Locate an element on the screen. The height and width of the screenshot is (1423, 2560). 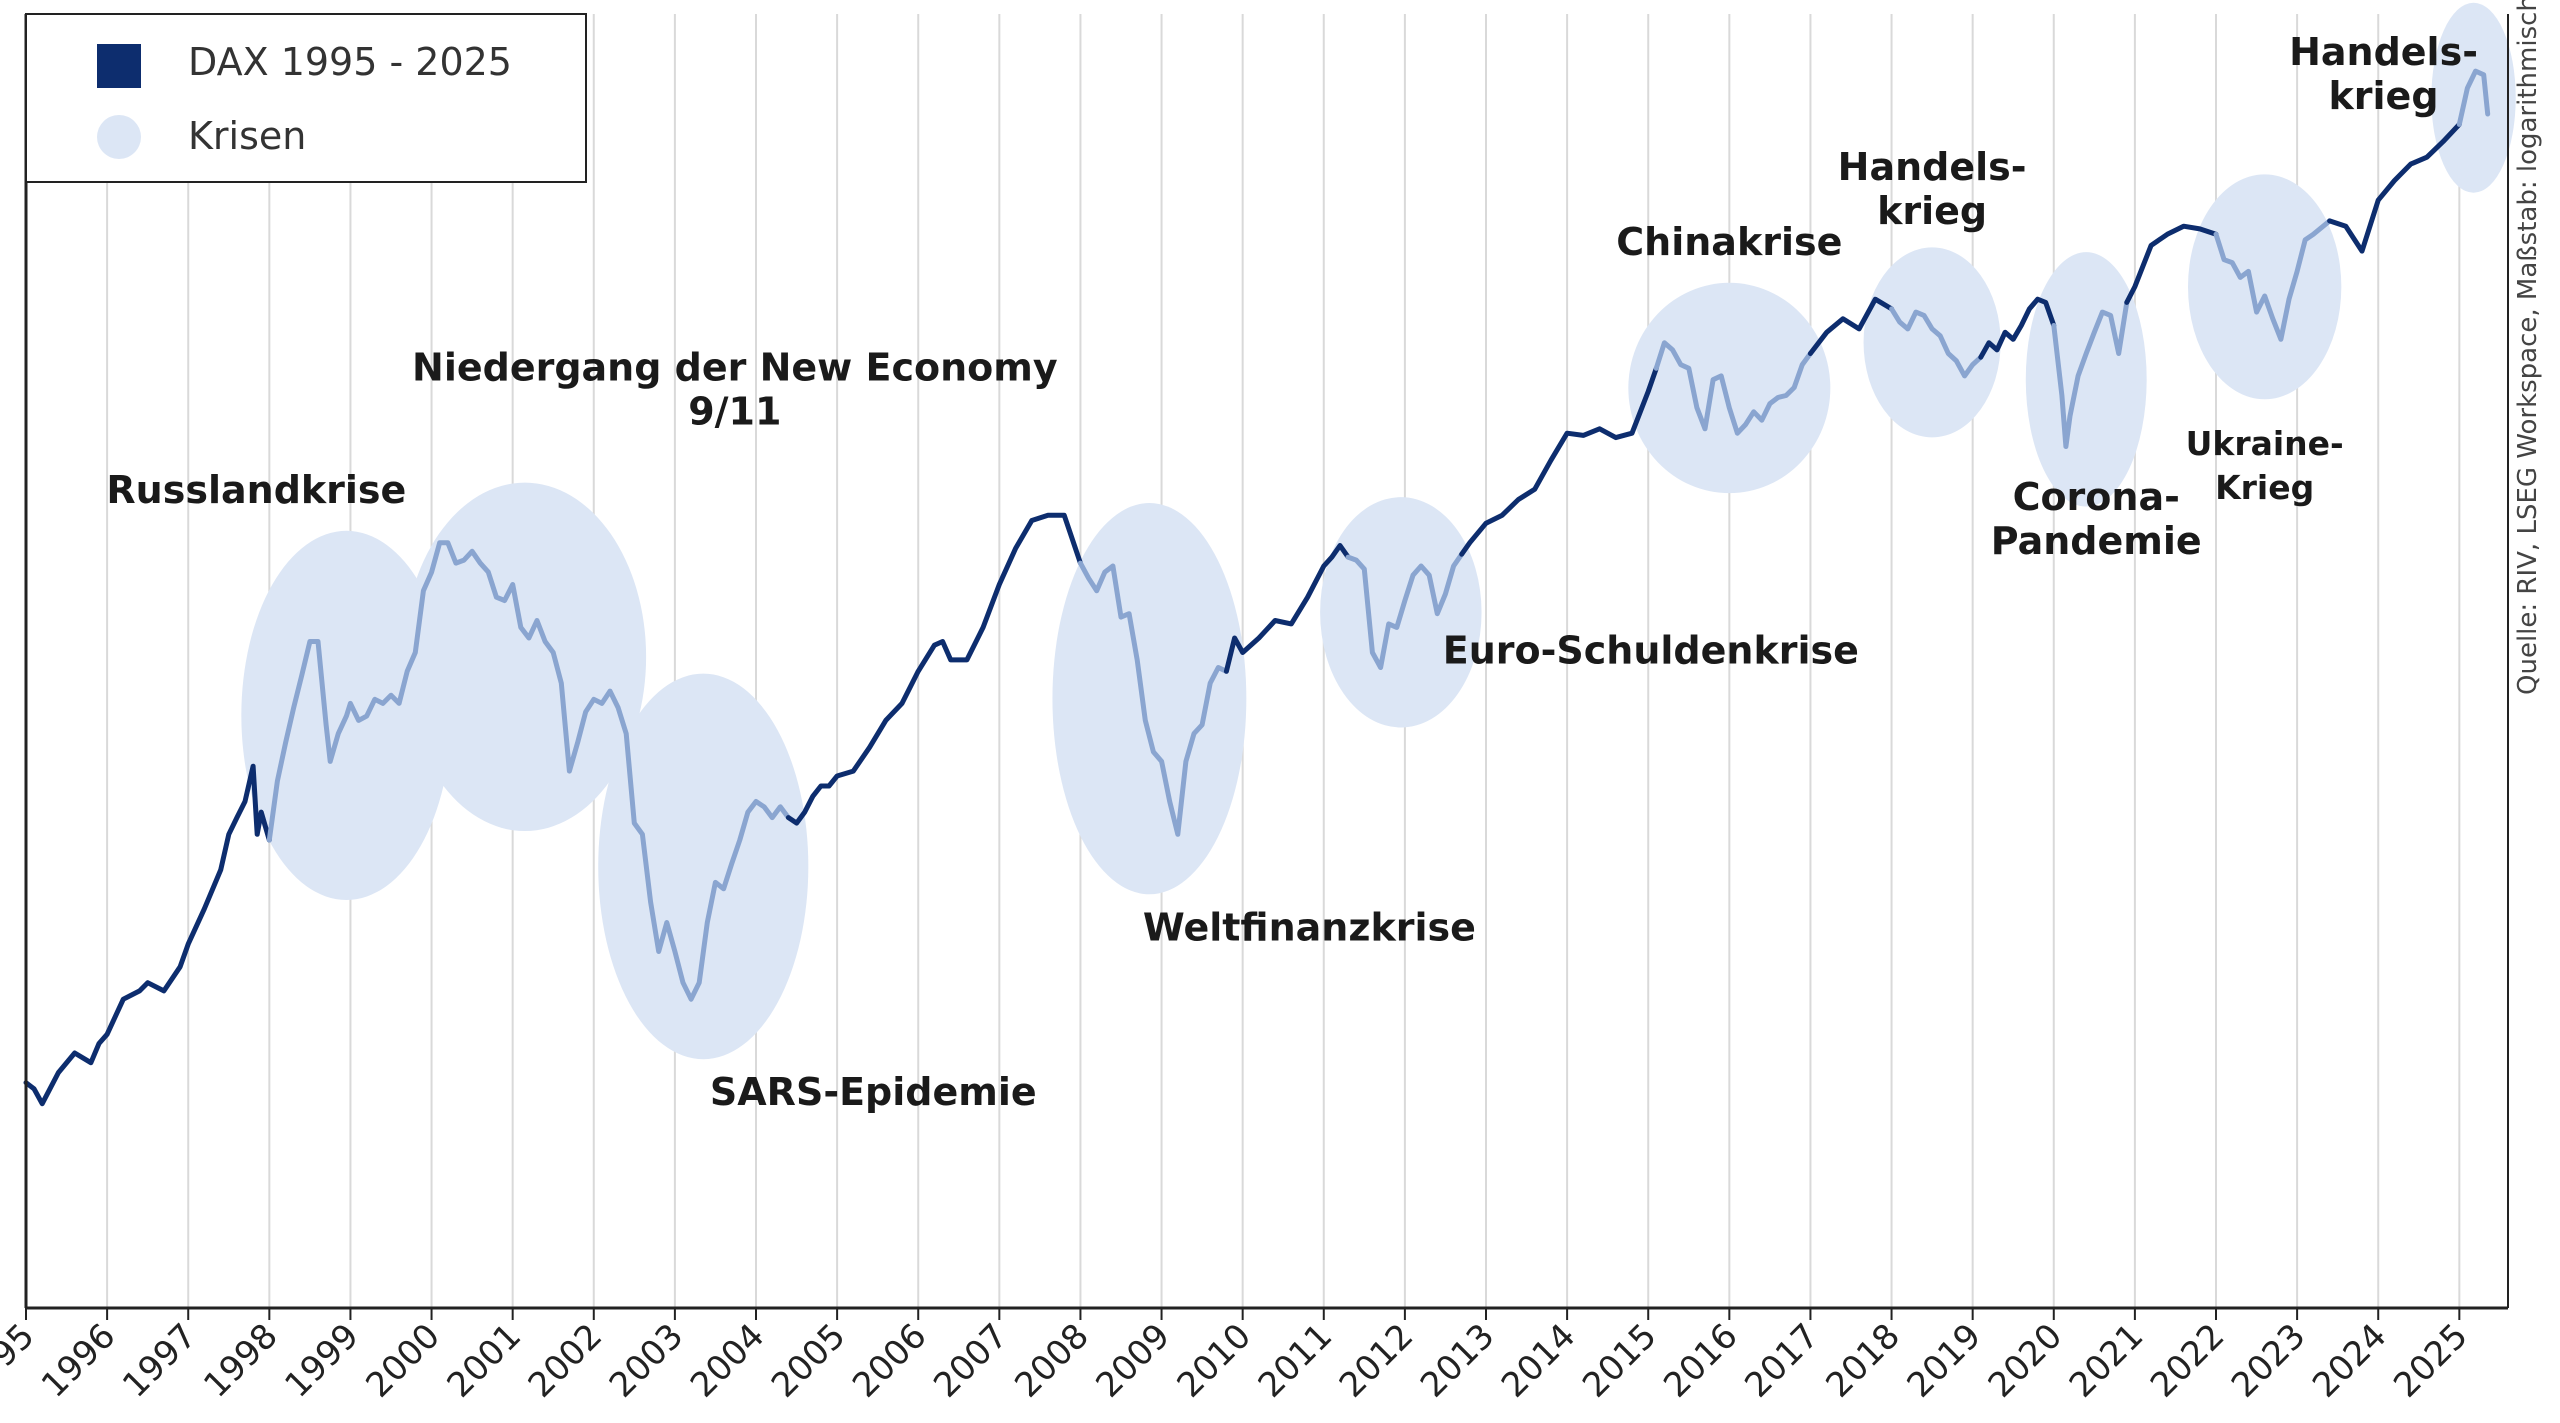
x-tick-label-1997: 1997 is located at coordinates (159, 1360).